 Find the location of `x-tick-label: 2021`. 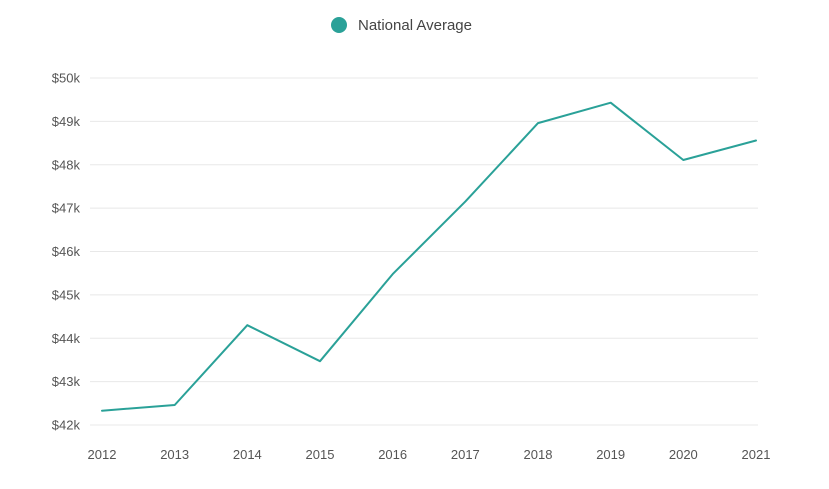

x-tick-label: 2021 is located at coordinates (756, 454).